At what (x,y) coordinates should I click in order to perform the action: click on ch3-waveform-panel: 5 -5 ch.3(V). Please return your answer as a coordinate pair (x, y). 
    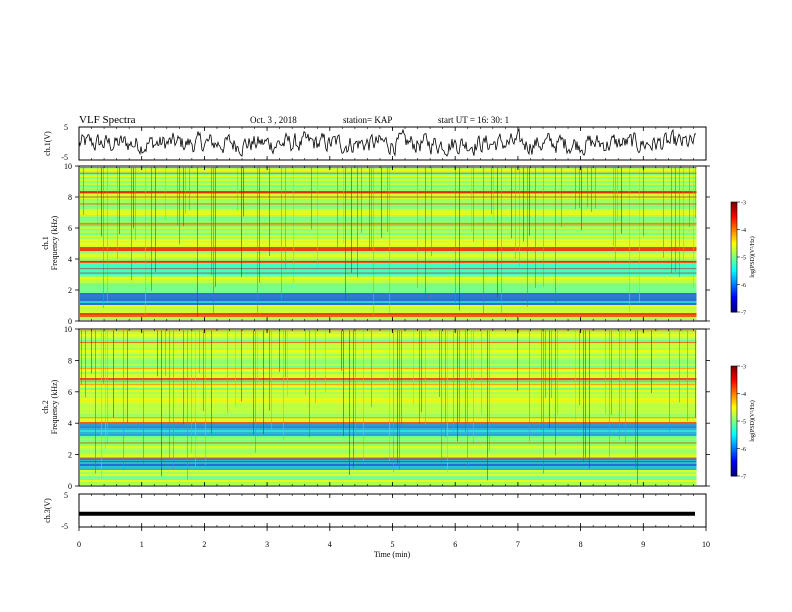
    Looking at the image, I should click on (375, 511).